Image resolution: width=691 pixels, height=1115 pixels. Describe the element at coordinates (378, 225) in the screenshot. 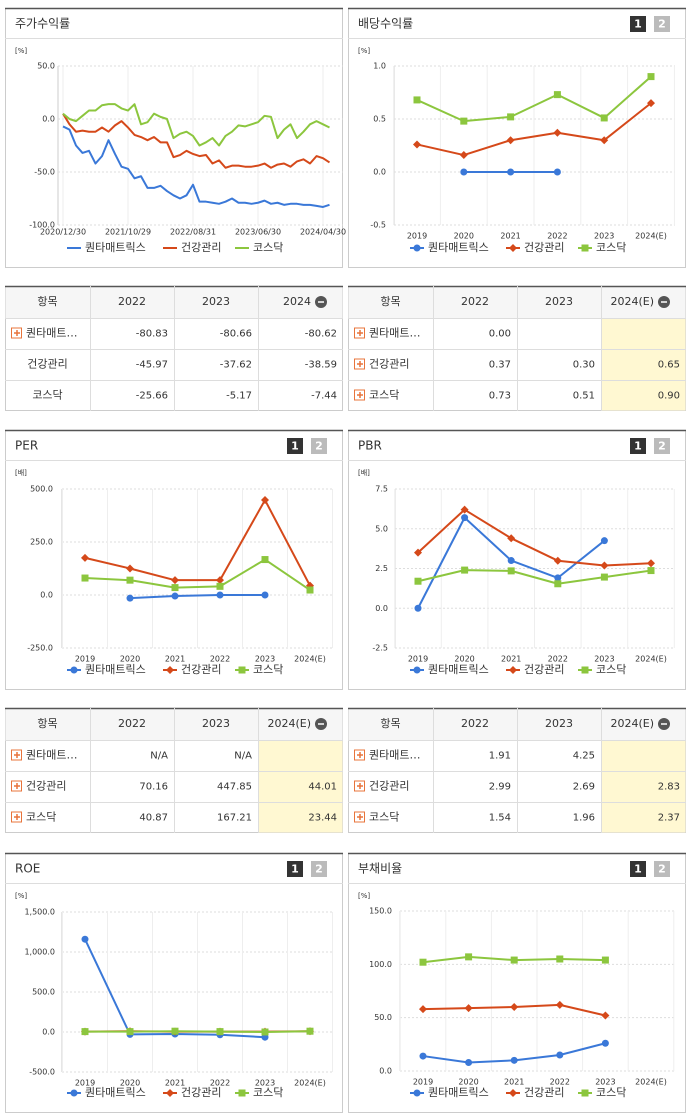

I see `y-tick-label: -0.5` at that location.